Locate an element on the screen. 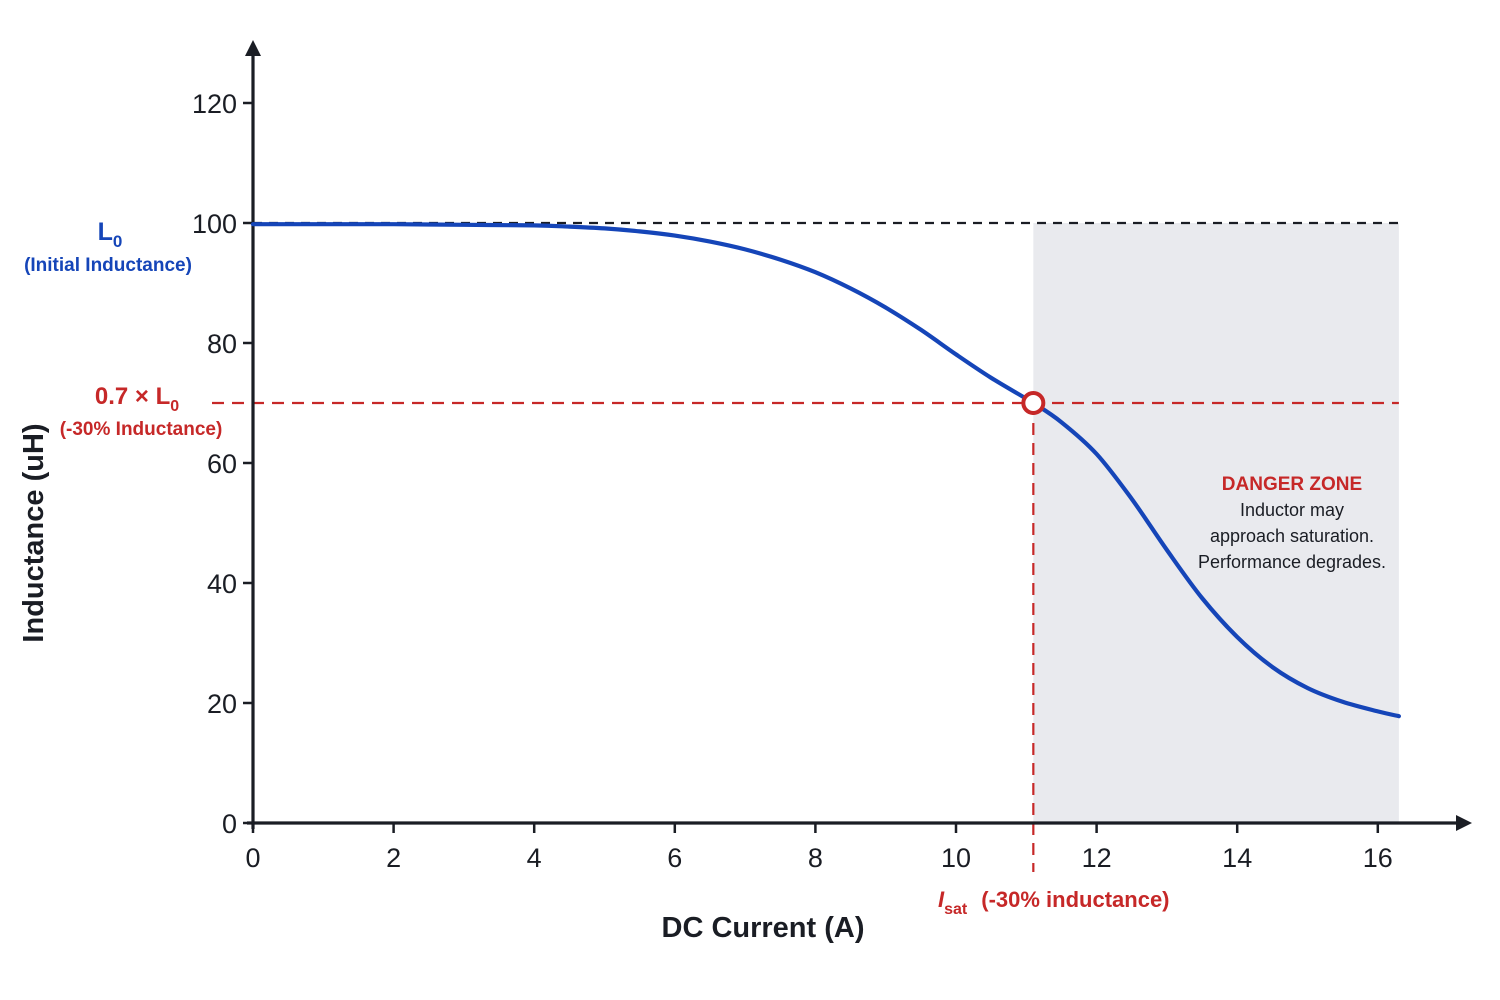 Image resolution: width=1500 pixels, height=1000 pixels. y-tick-label: 0 is located at coordinates (229, 824).